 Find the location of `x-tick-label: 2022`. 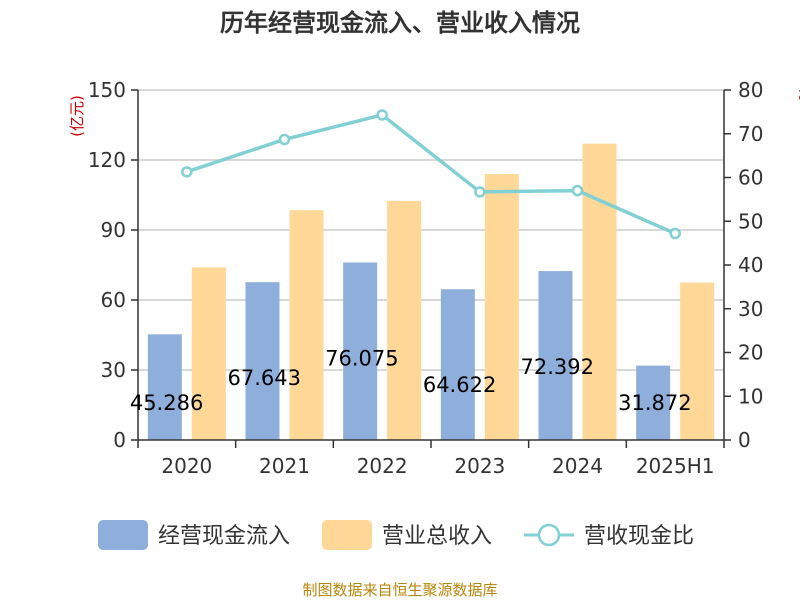

x-tick-label: 2022 is located at coordinates (382, 466).